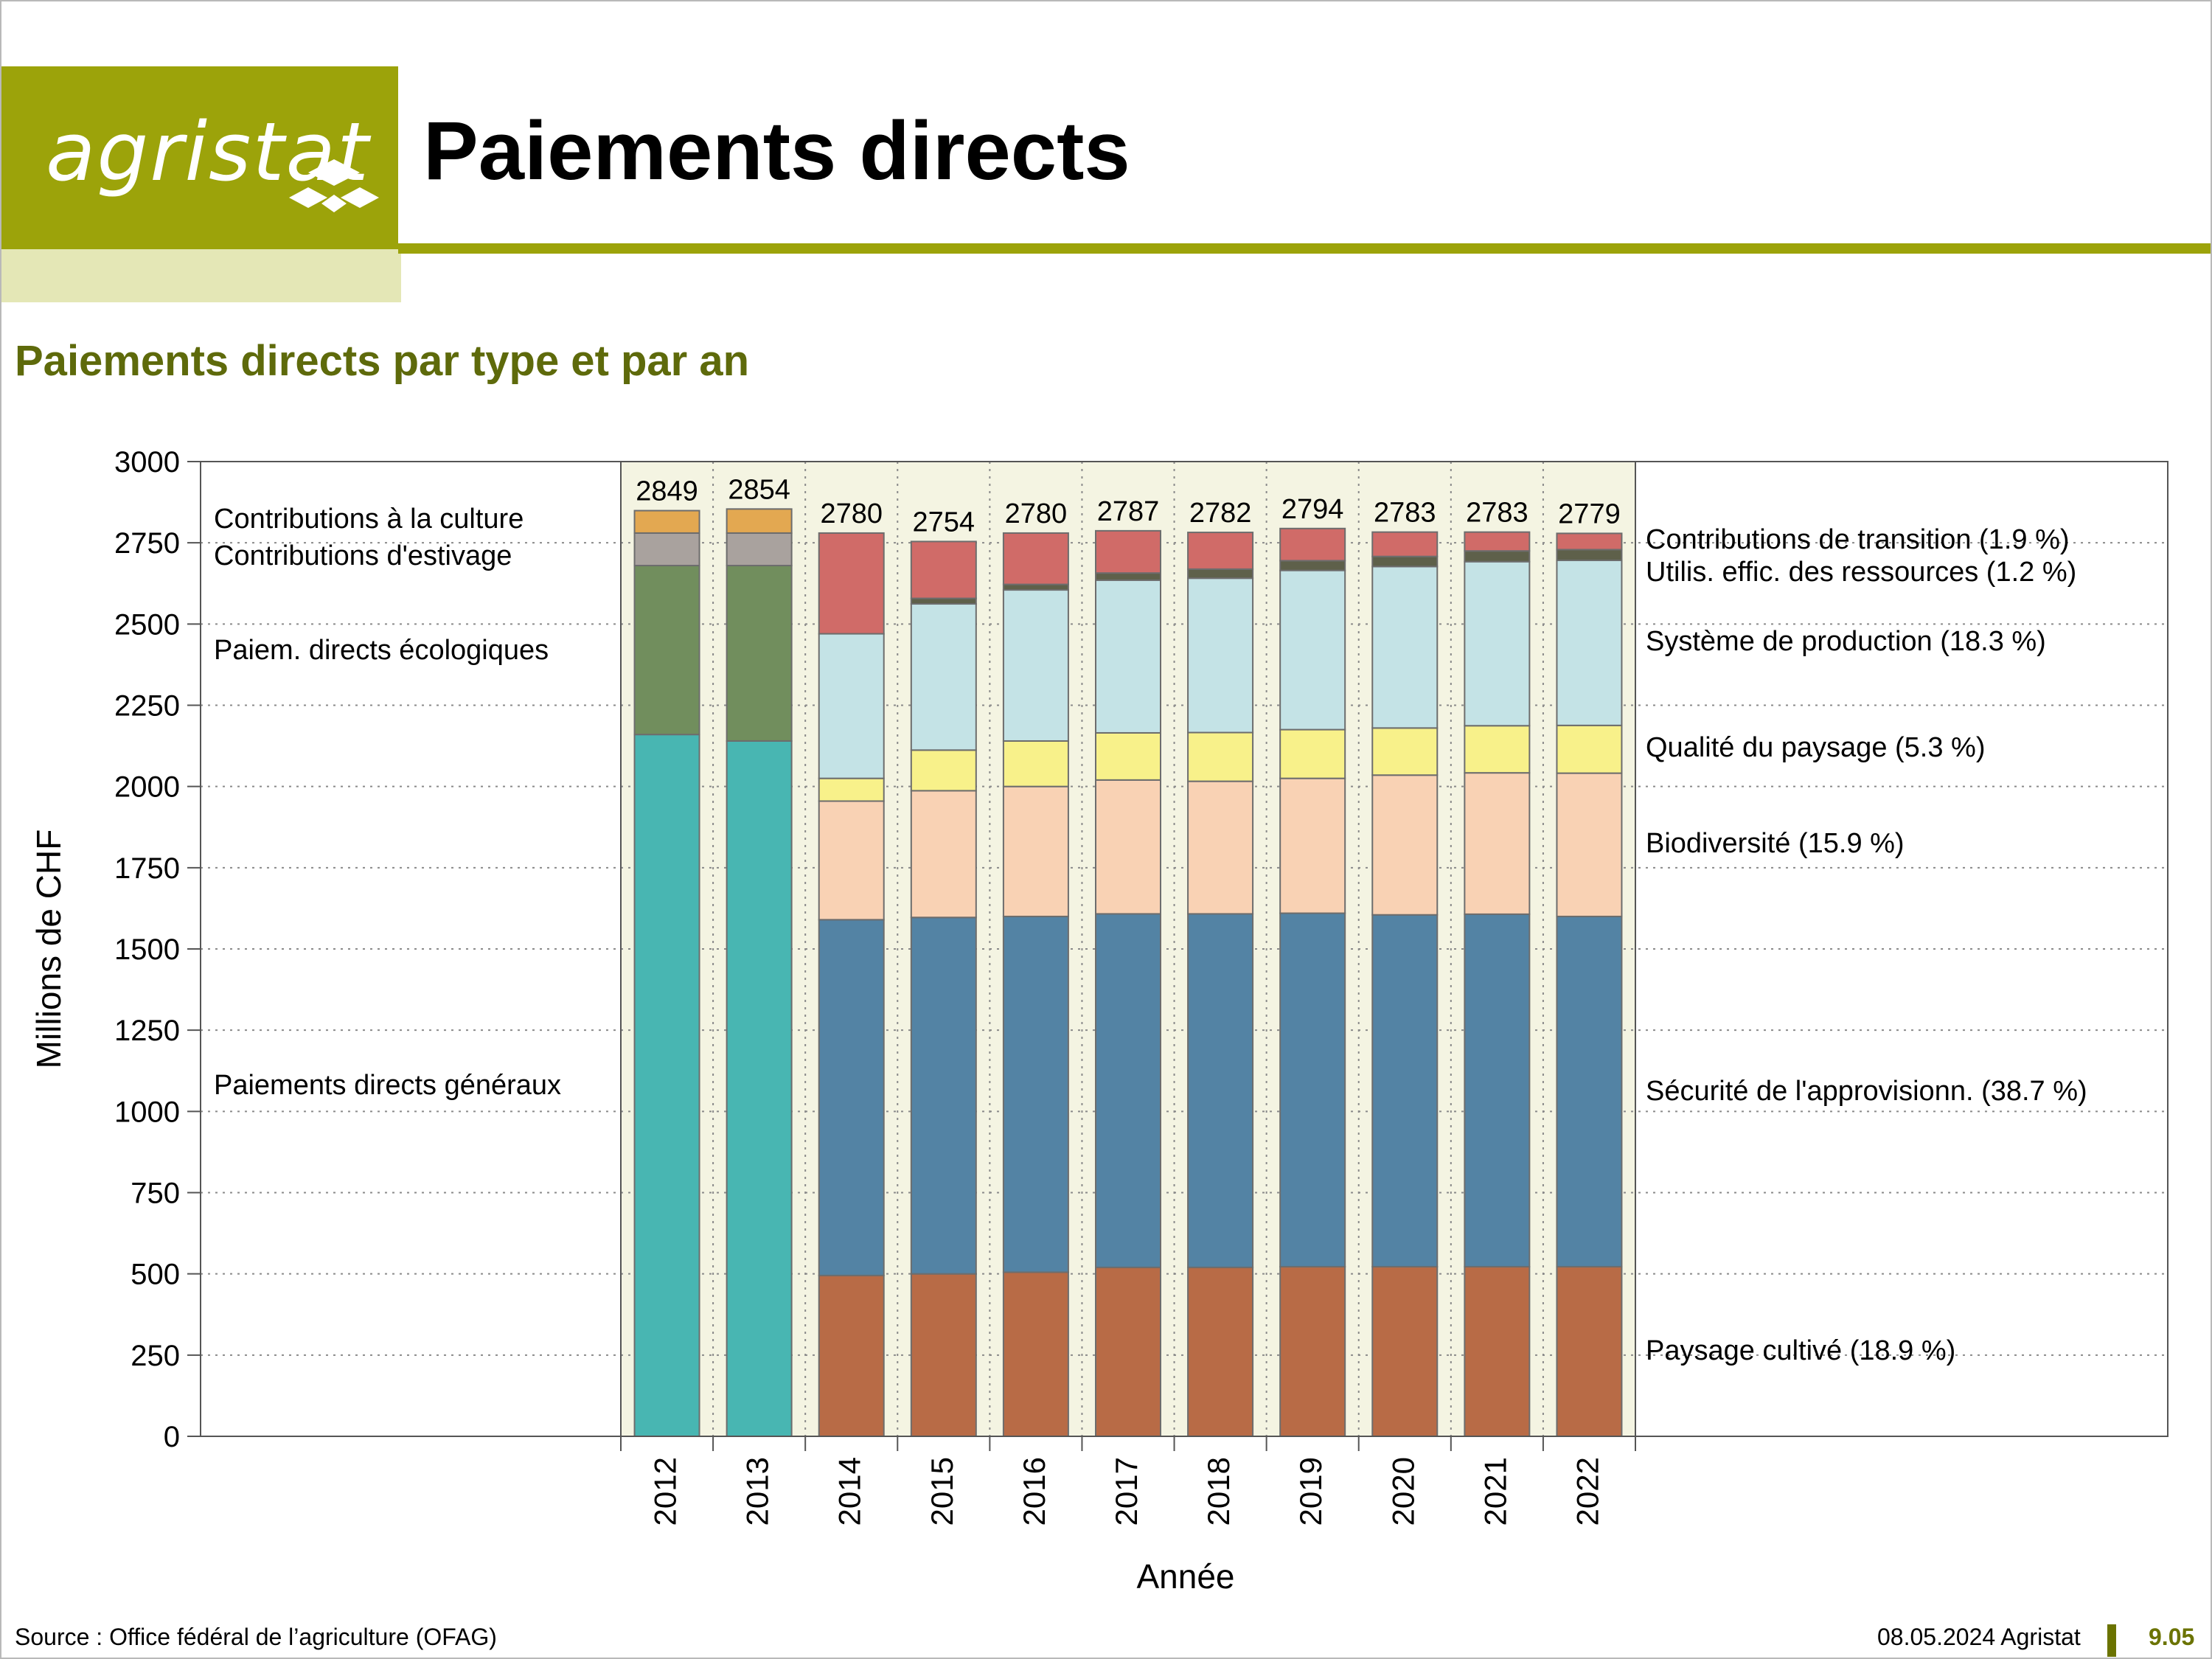  I want to click on x-tick-label: 2012, so click(665, 1491).